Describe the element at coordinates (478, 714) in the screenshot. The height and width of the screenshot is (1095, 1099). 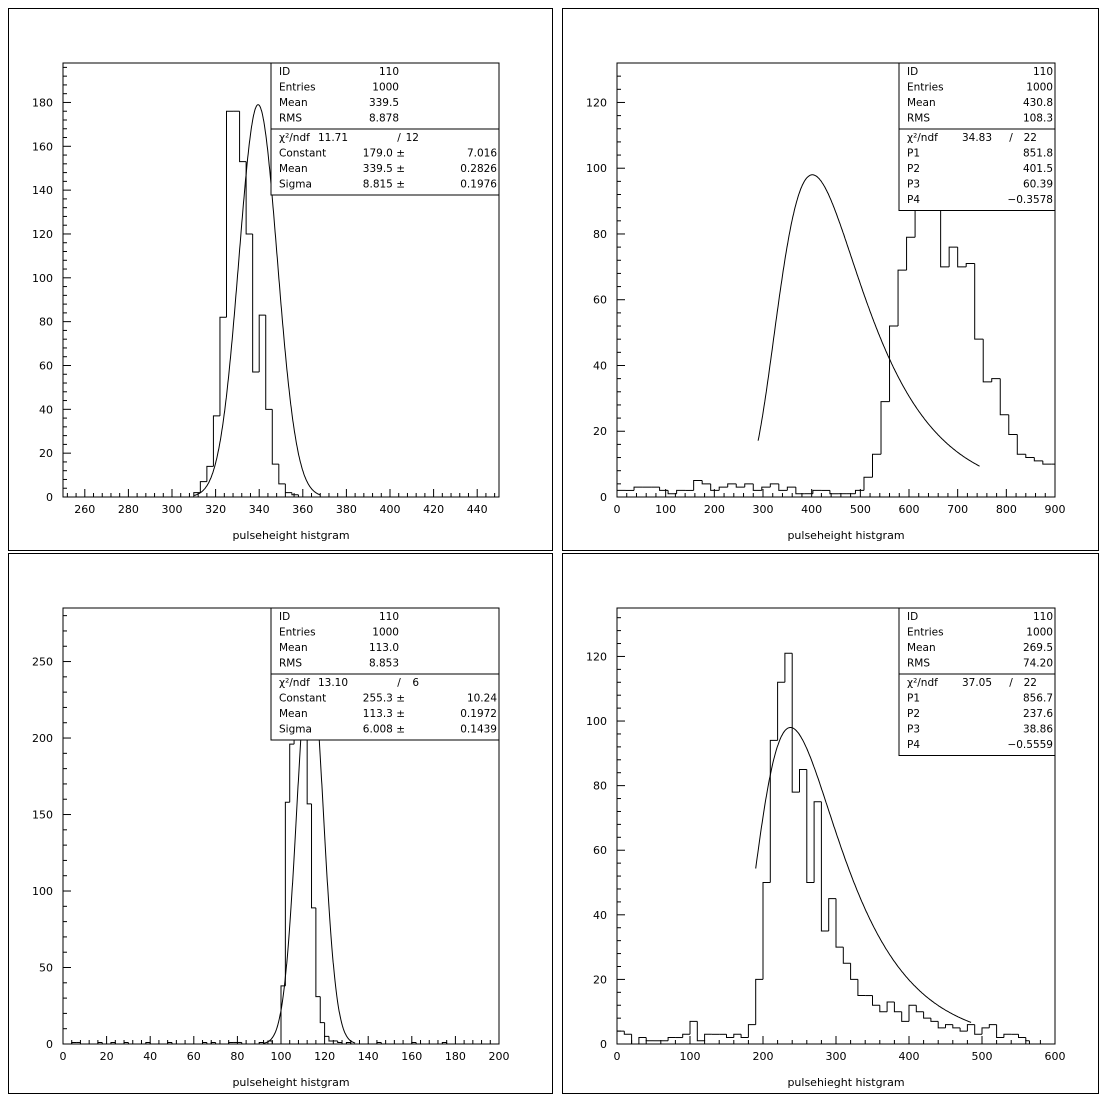
I see `fit-param-error: 0.1972` at that location.